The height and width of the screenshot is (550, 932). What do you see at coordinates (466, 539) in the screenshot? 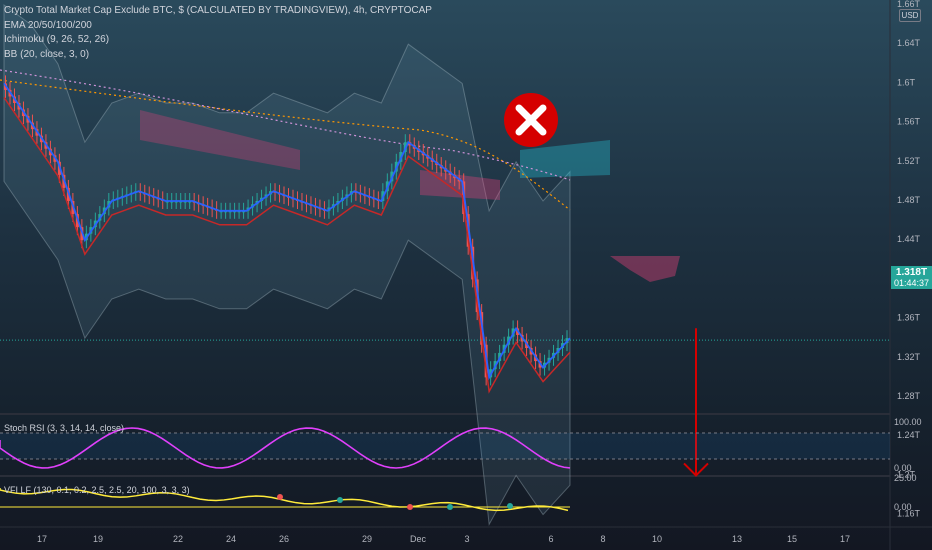
I see `time-tick-label: 3` at bounding box center [466, 539].